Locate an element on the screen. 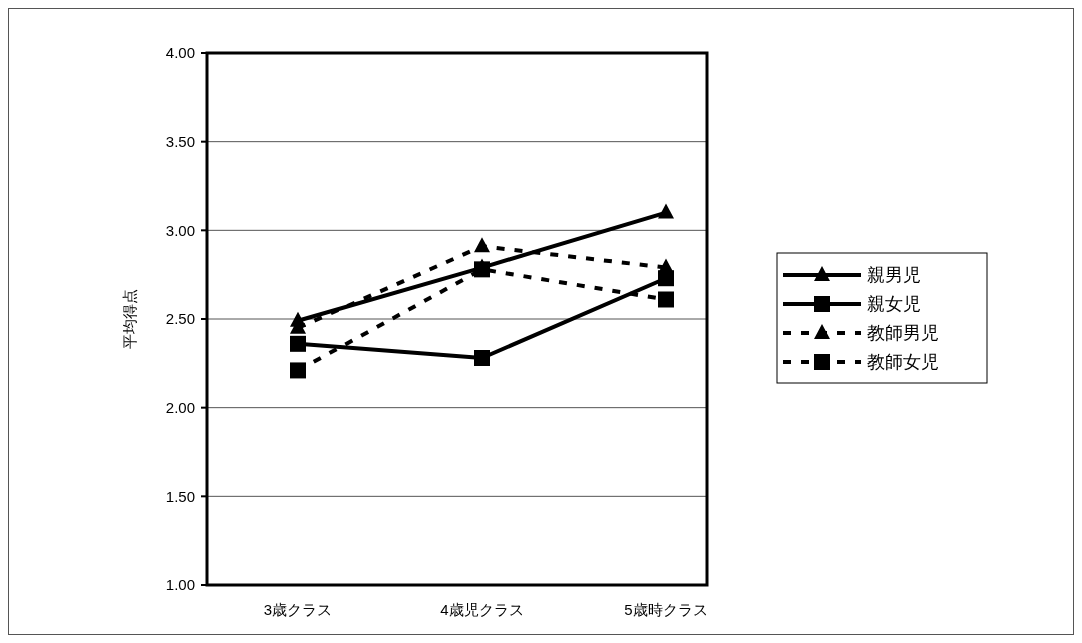 Image resolution: width=1082 pixels, height=643 pixels. y-tick-label: 2.50 is located at coordinates (180, 319).